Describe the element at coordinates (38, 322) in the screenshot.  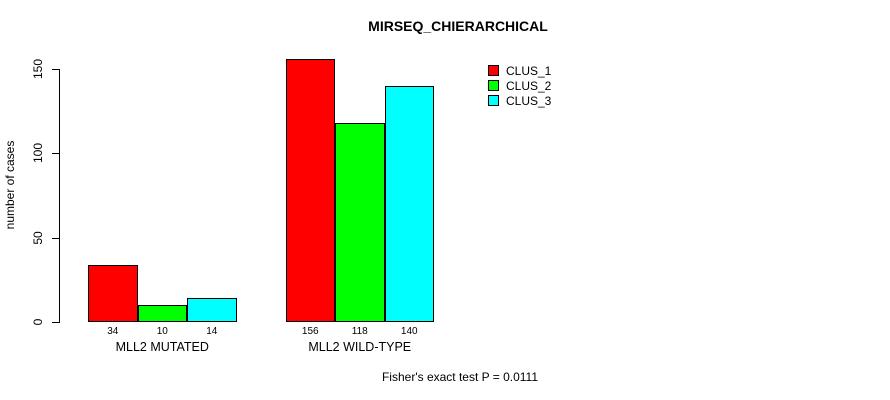
I see `y-axis-tick-label: 0` at that location.